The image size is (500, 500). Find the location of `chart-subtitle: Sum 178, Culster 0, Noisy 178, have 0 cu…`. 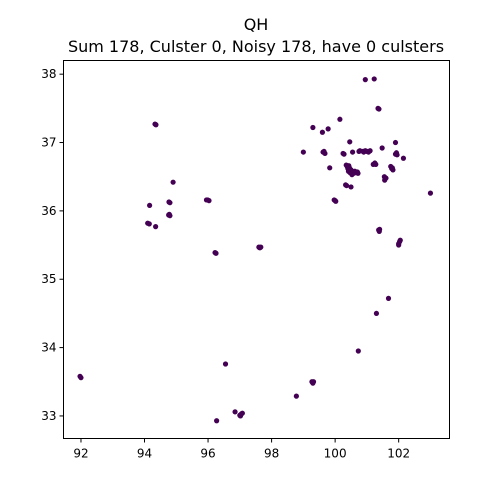

chart-subtitle: Sum 178, Culster 0, Noisy 178, have 0 cu… is located at coordinates (256, 46).